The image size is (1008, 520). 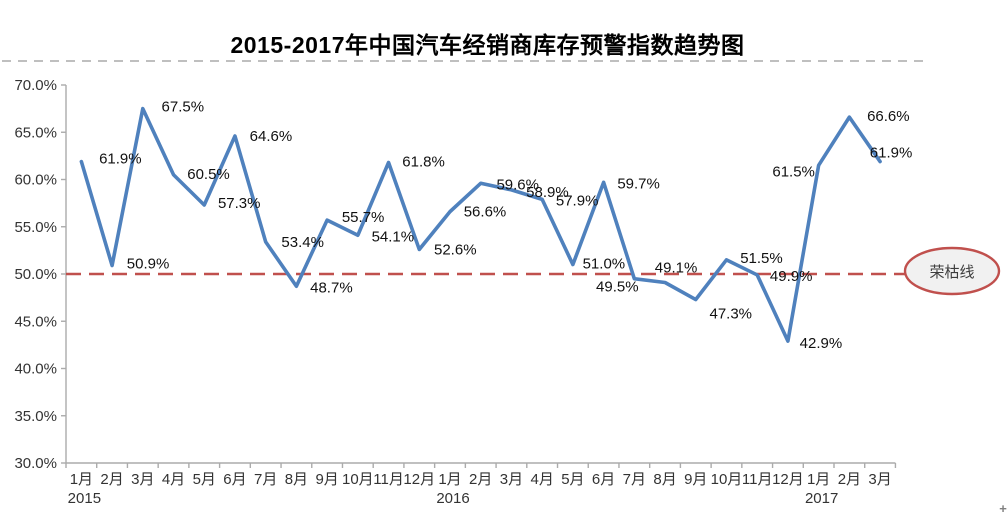 What do you see at coordinates (35, 274) in the screenshot?
I see `y-tick-label: 50.0%` at bounding box center [35, 274].